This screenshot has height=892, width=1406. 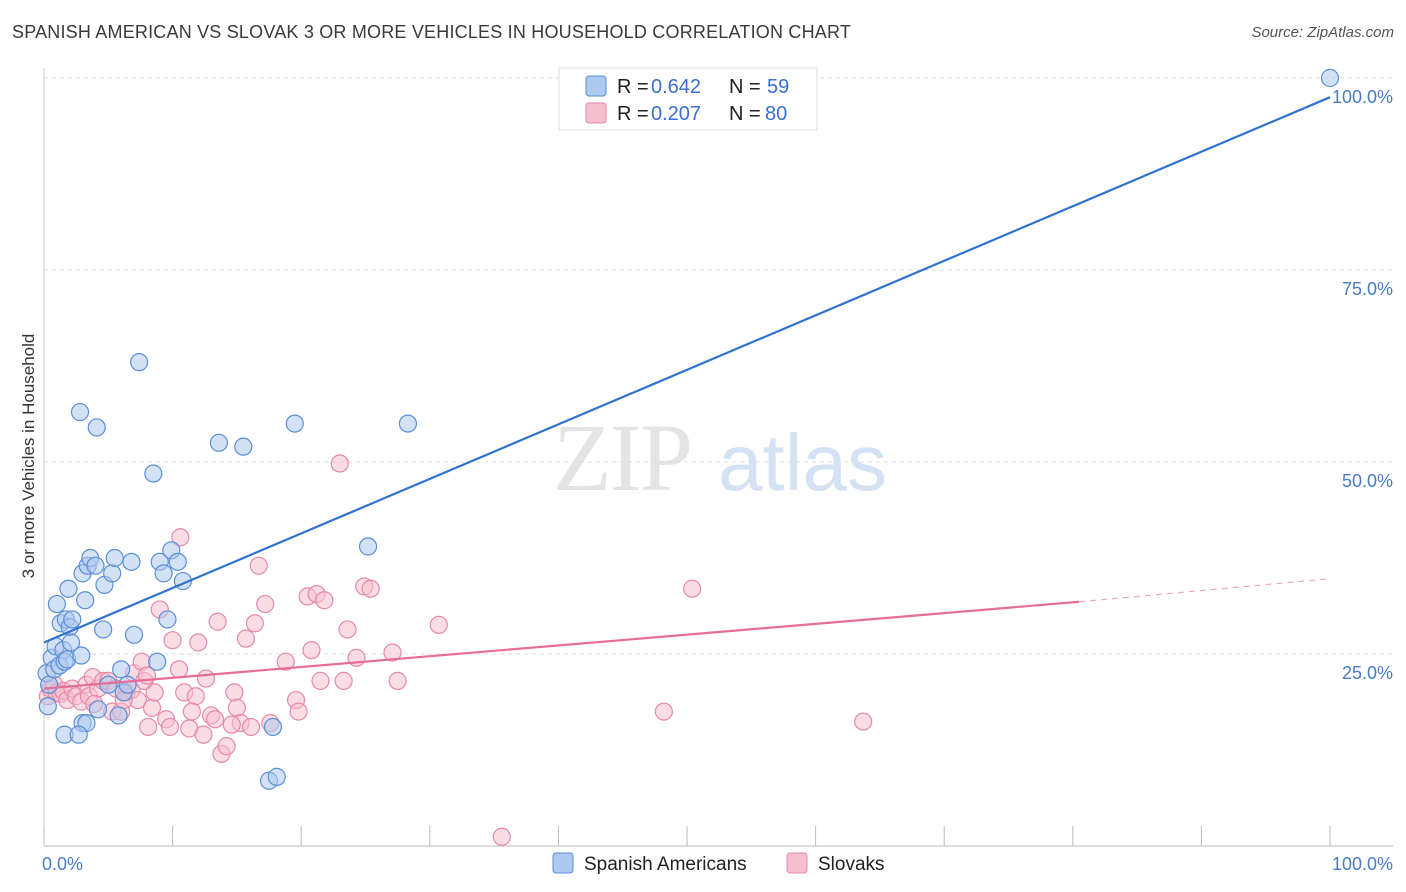 What do you see at coordinates (802, 462) in the screenshot?
I see `watermark-atlas: atlas` at bounding box center [802, 462].